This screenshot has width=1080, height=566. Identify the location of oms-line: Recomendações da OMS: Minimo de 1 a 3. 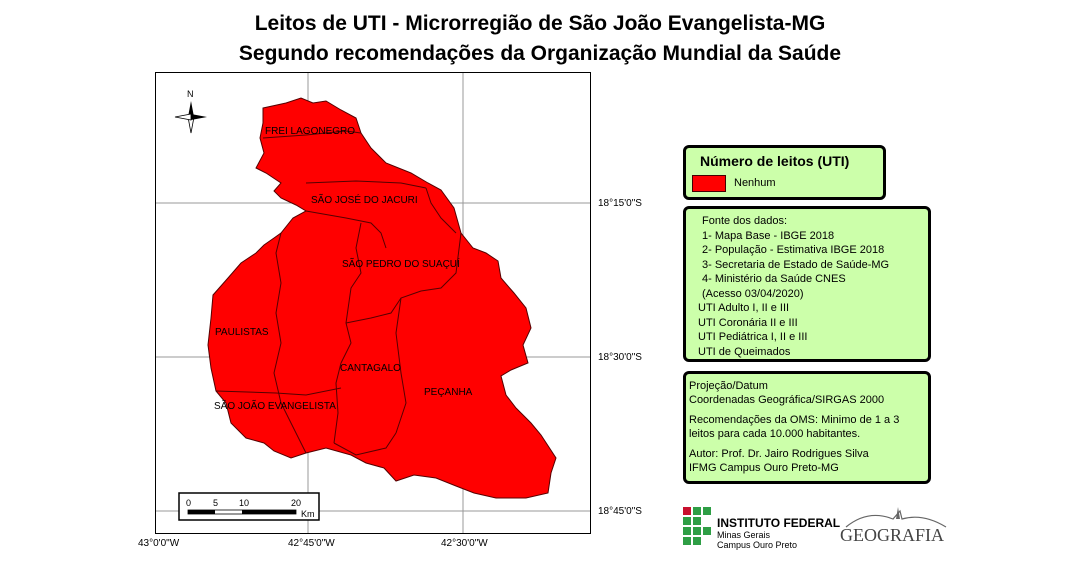
(794, 420).